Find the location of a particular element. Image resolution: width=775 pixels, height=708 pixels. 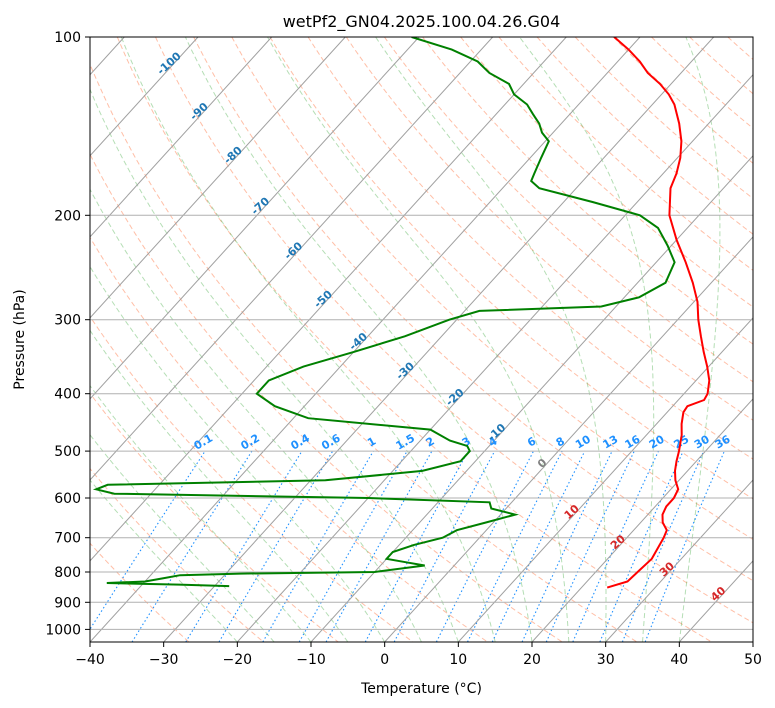

mixing-ratio-label: 3 is located at coordinates (466, 442).